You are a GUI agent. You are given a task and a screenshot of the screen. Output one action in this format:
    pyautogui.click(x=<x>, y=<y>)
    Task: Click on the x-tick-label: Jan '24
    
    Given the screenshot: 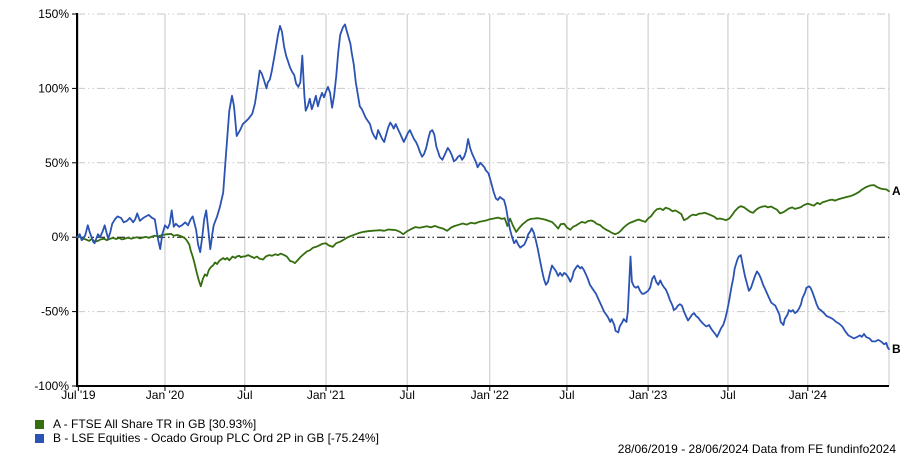 What is the action you would take?
    pyautogui.click(x=808, y=395)
    